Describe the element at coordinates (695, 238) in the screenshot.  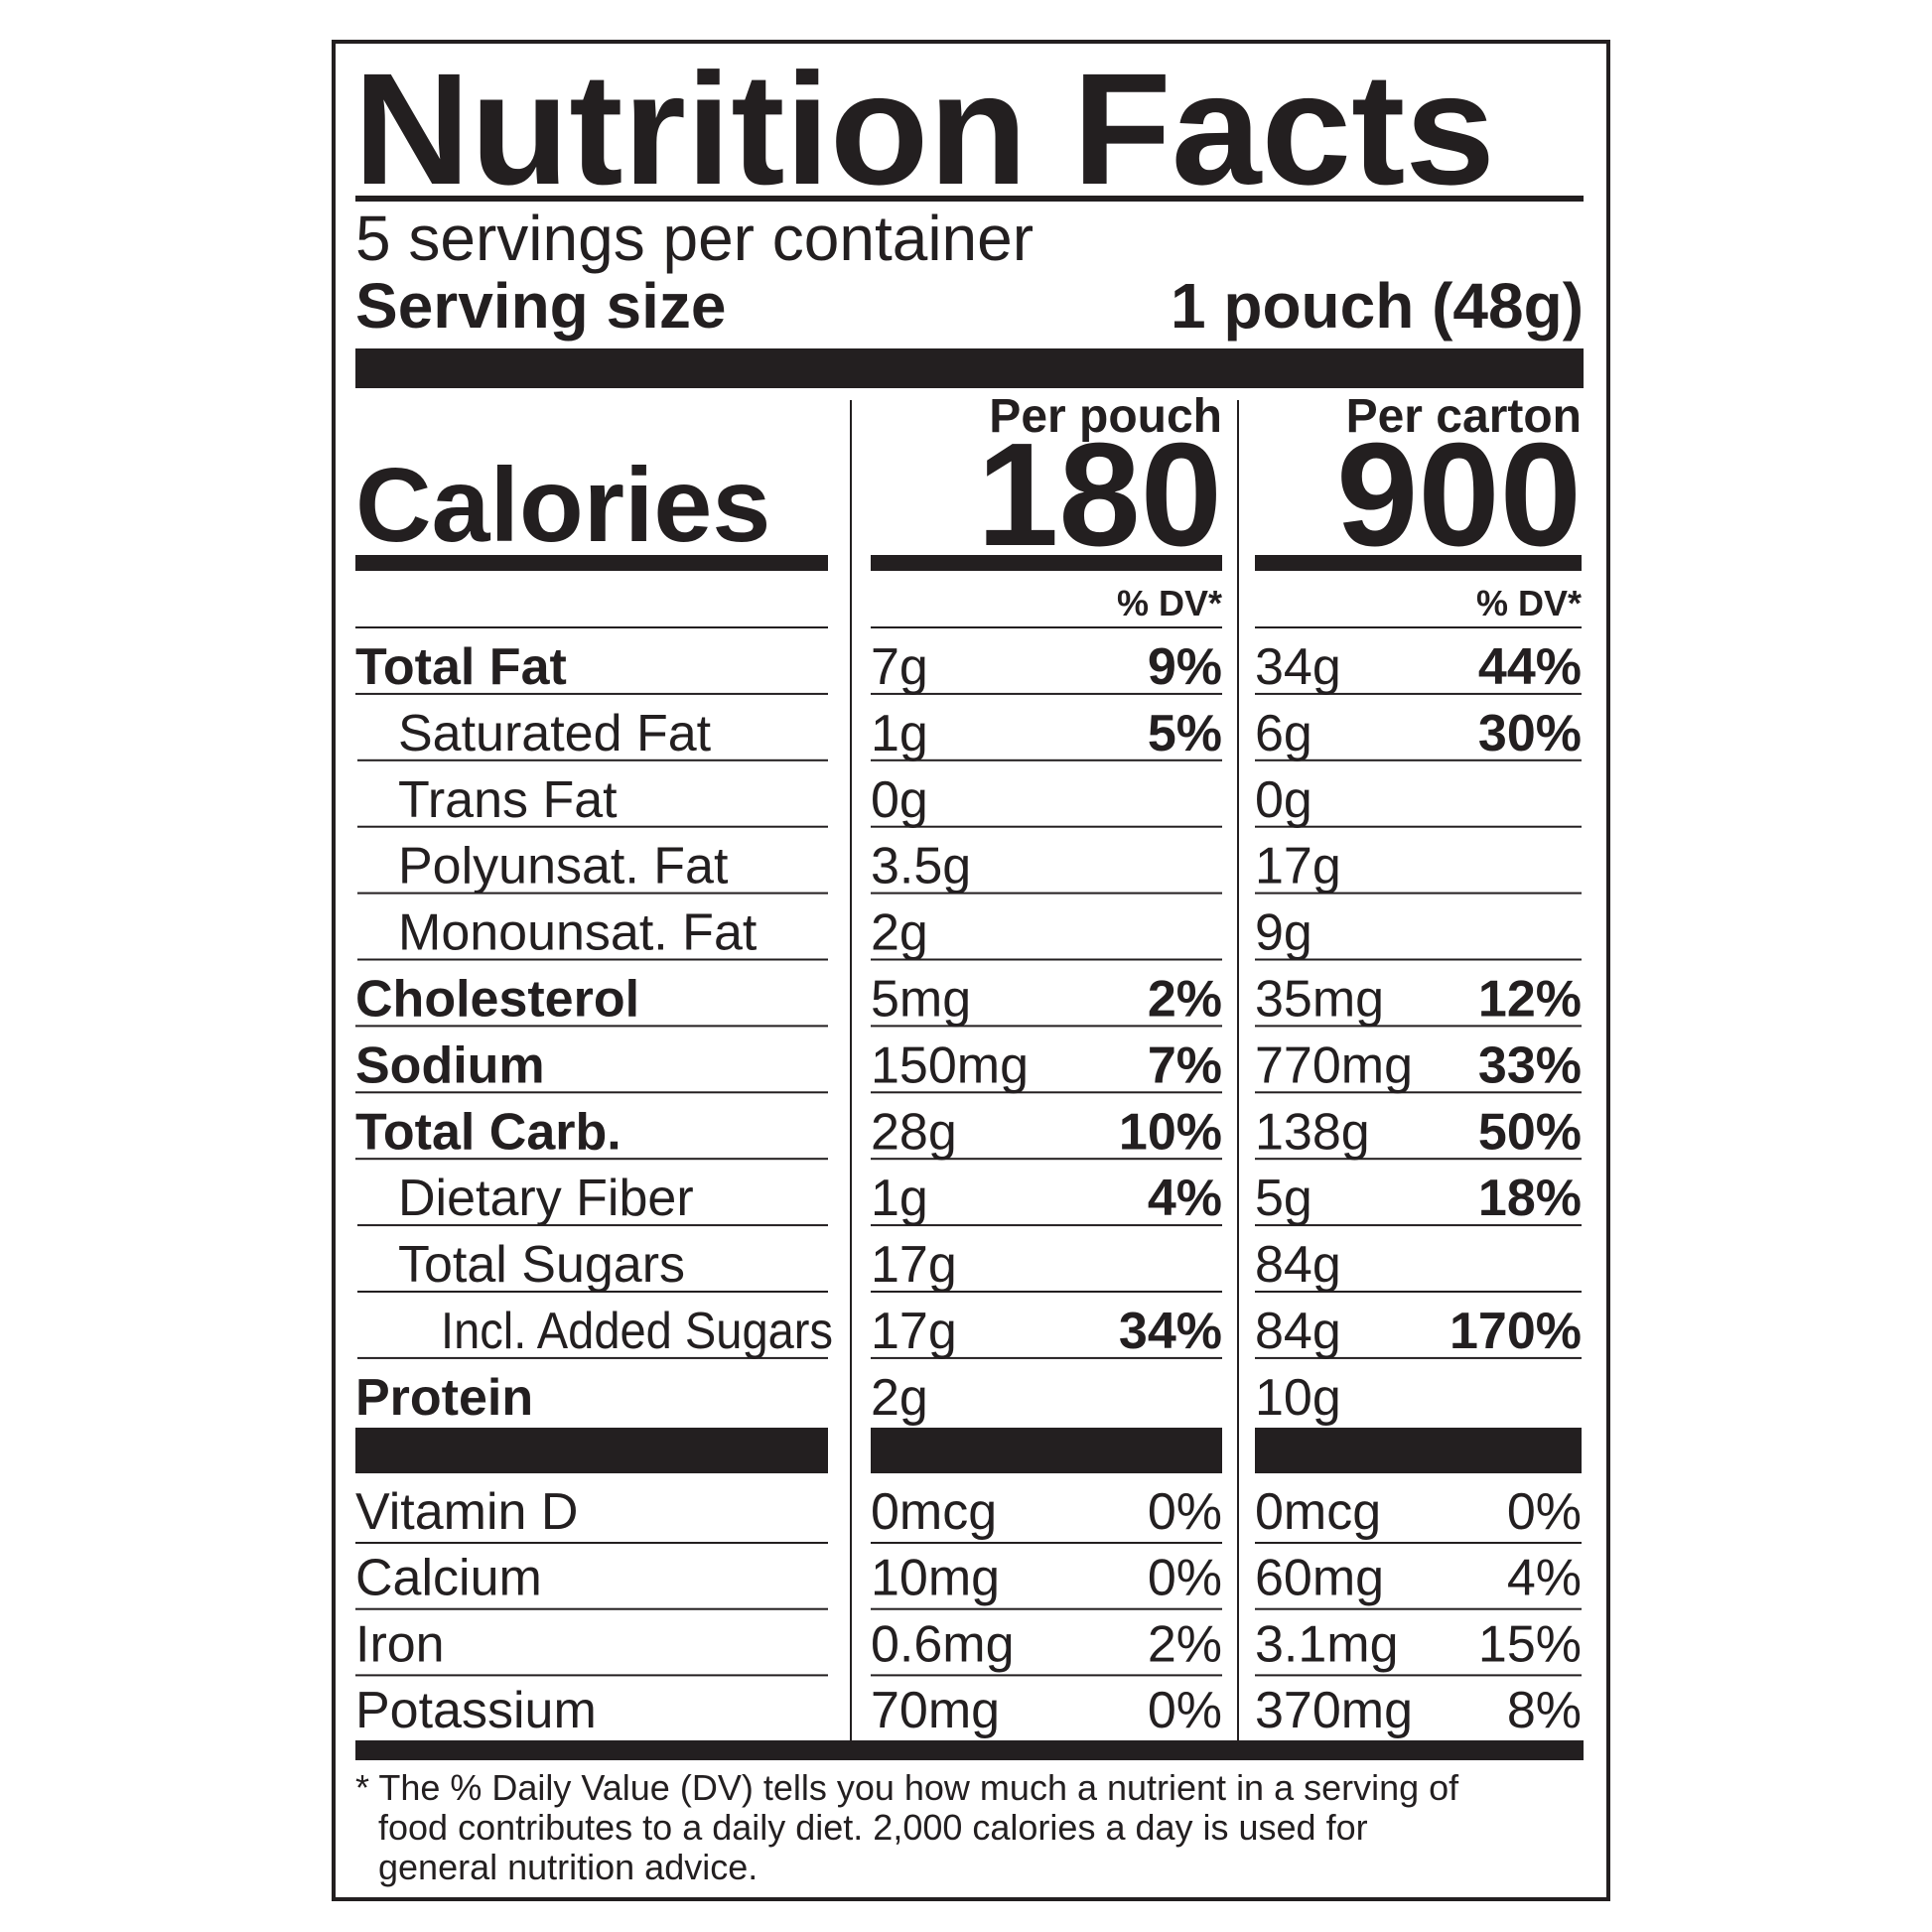
I see `servings: 5 servings per container` at that location.